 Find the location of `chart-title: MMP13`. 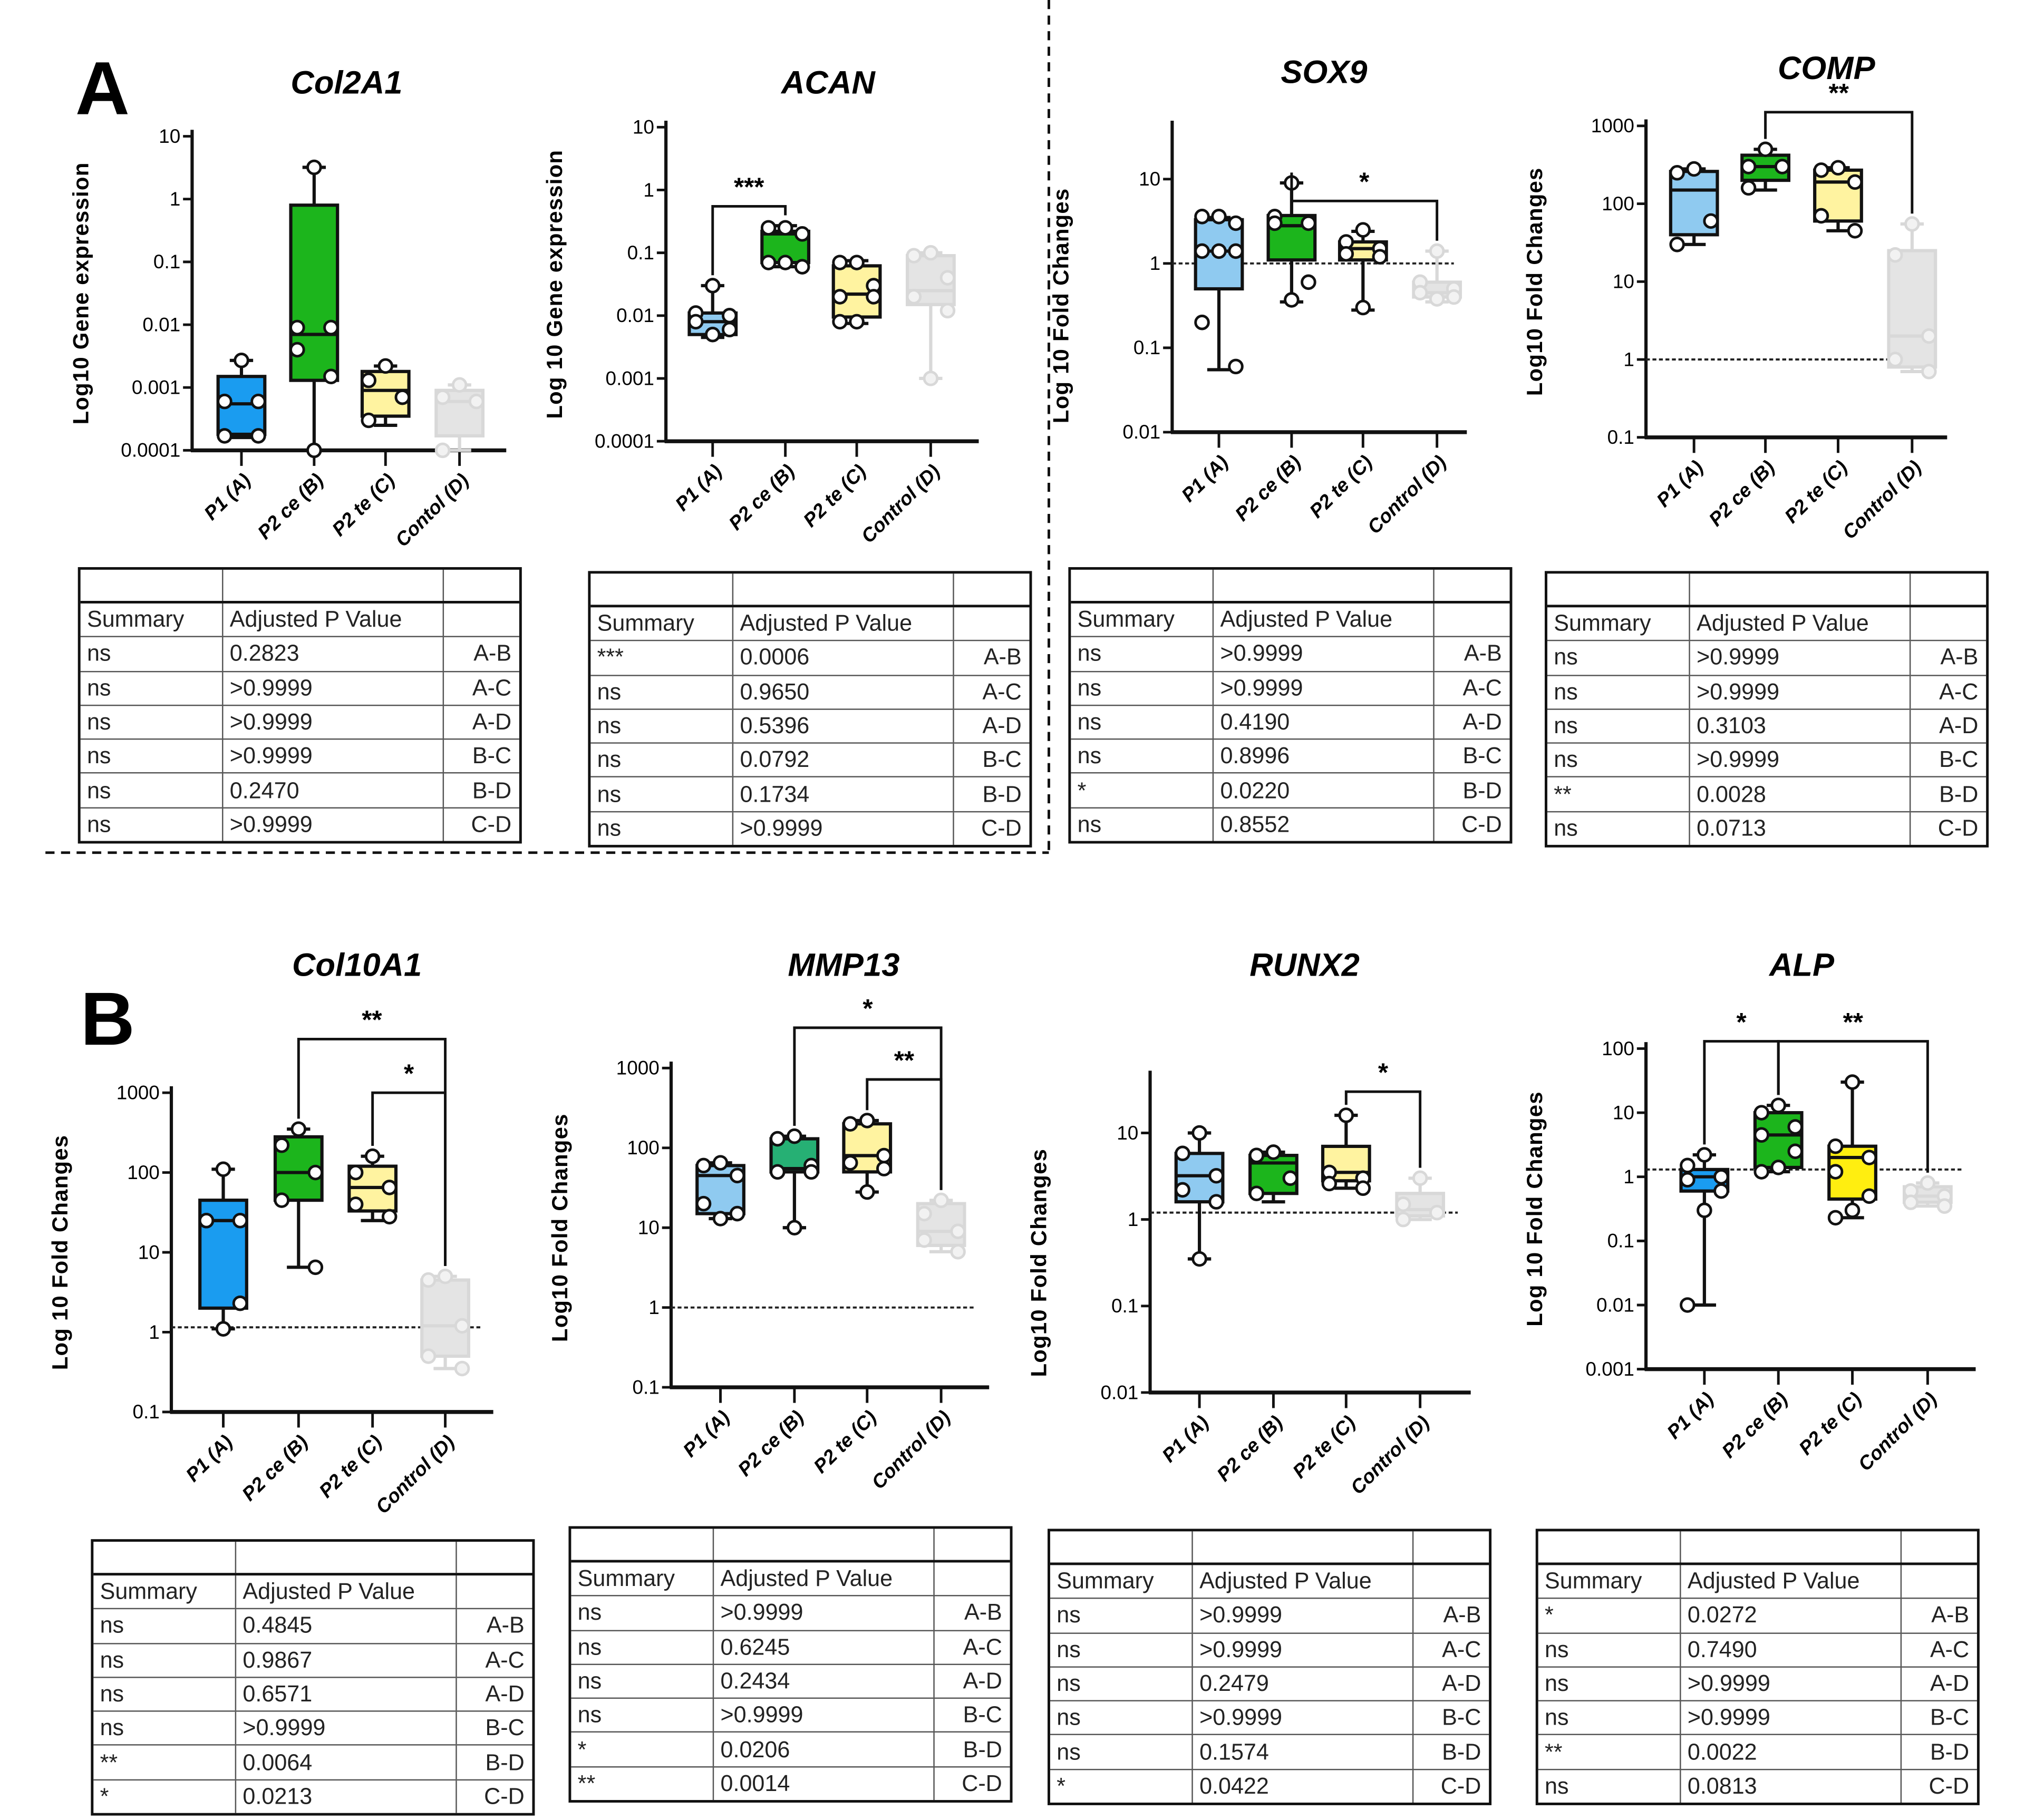

chart-title: MMP13 is located at coordinates (843, 966).